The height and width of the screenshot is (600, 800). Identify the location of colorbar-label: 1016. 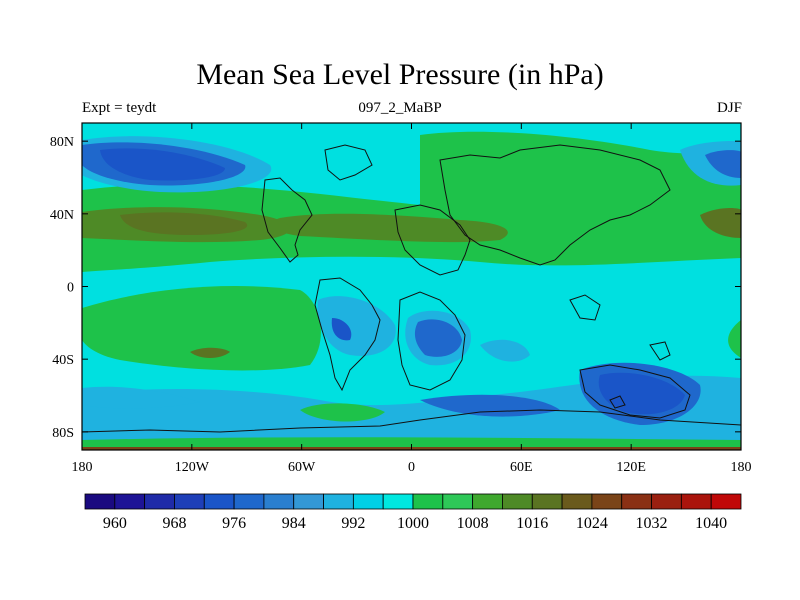
(532, 523).